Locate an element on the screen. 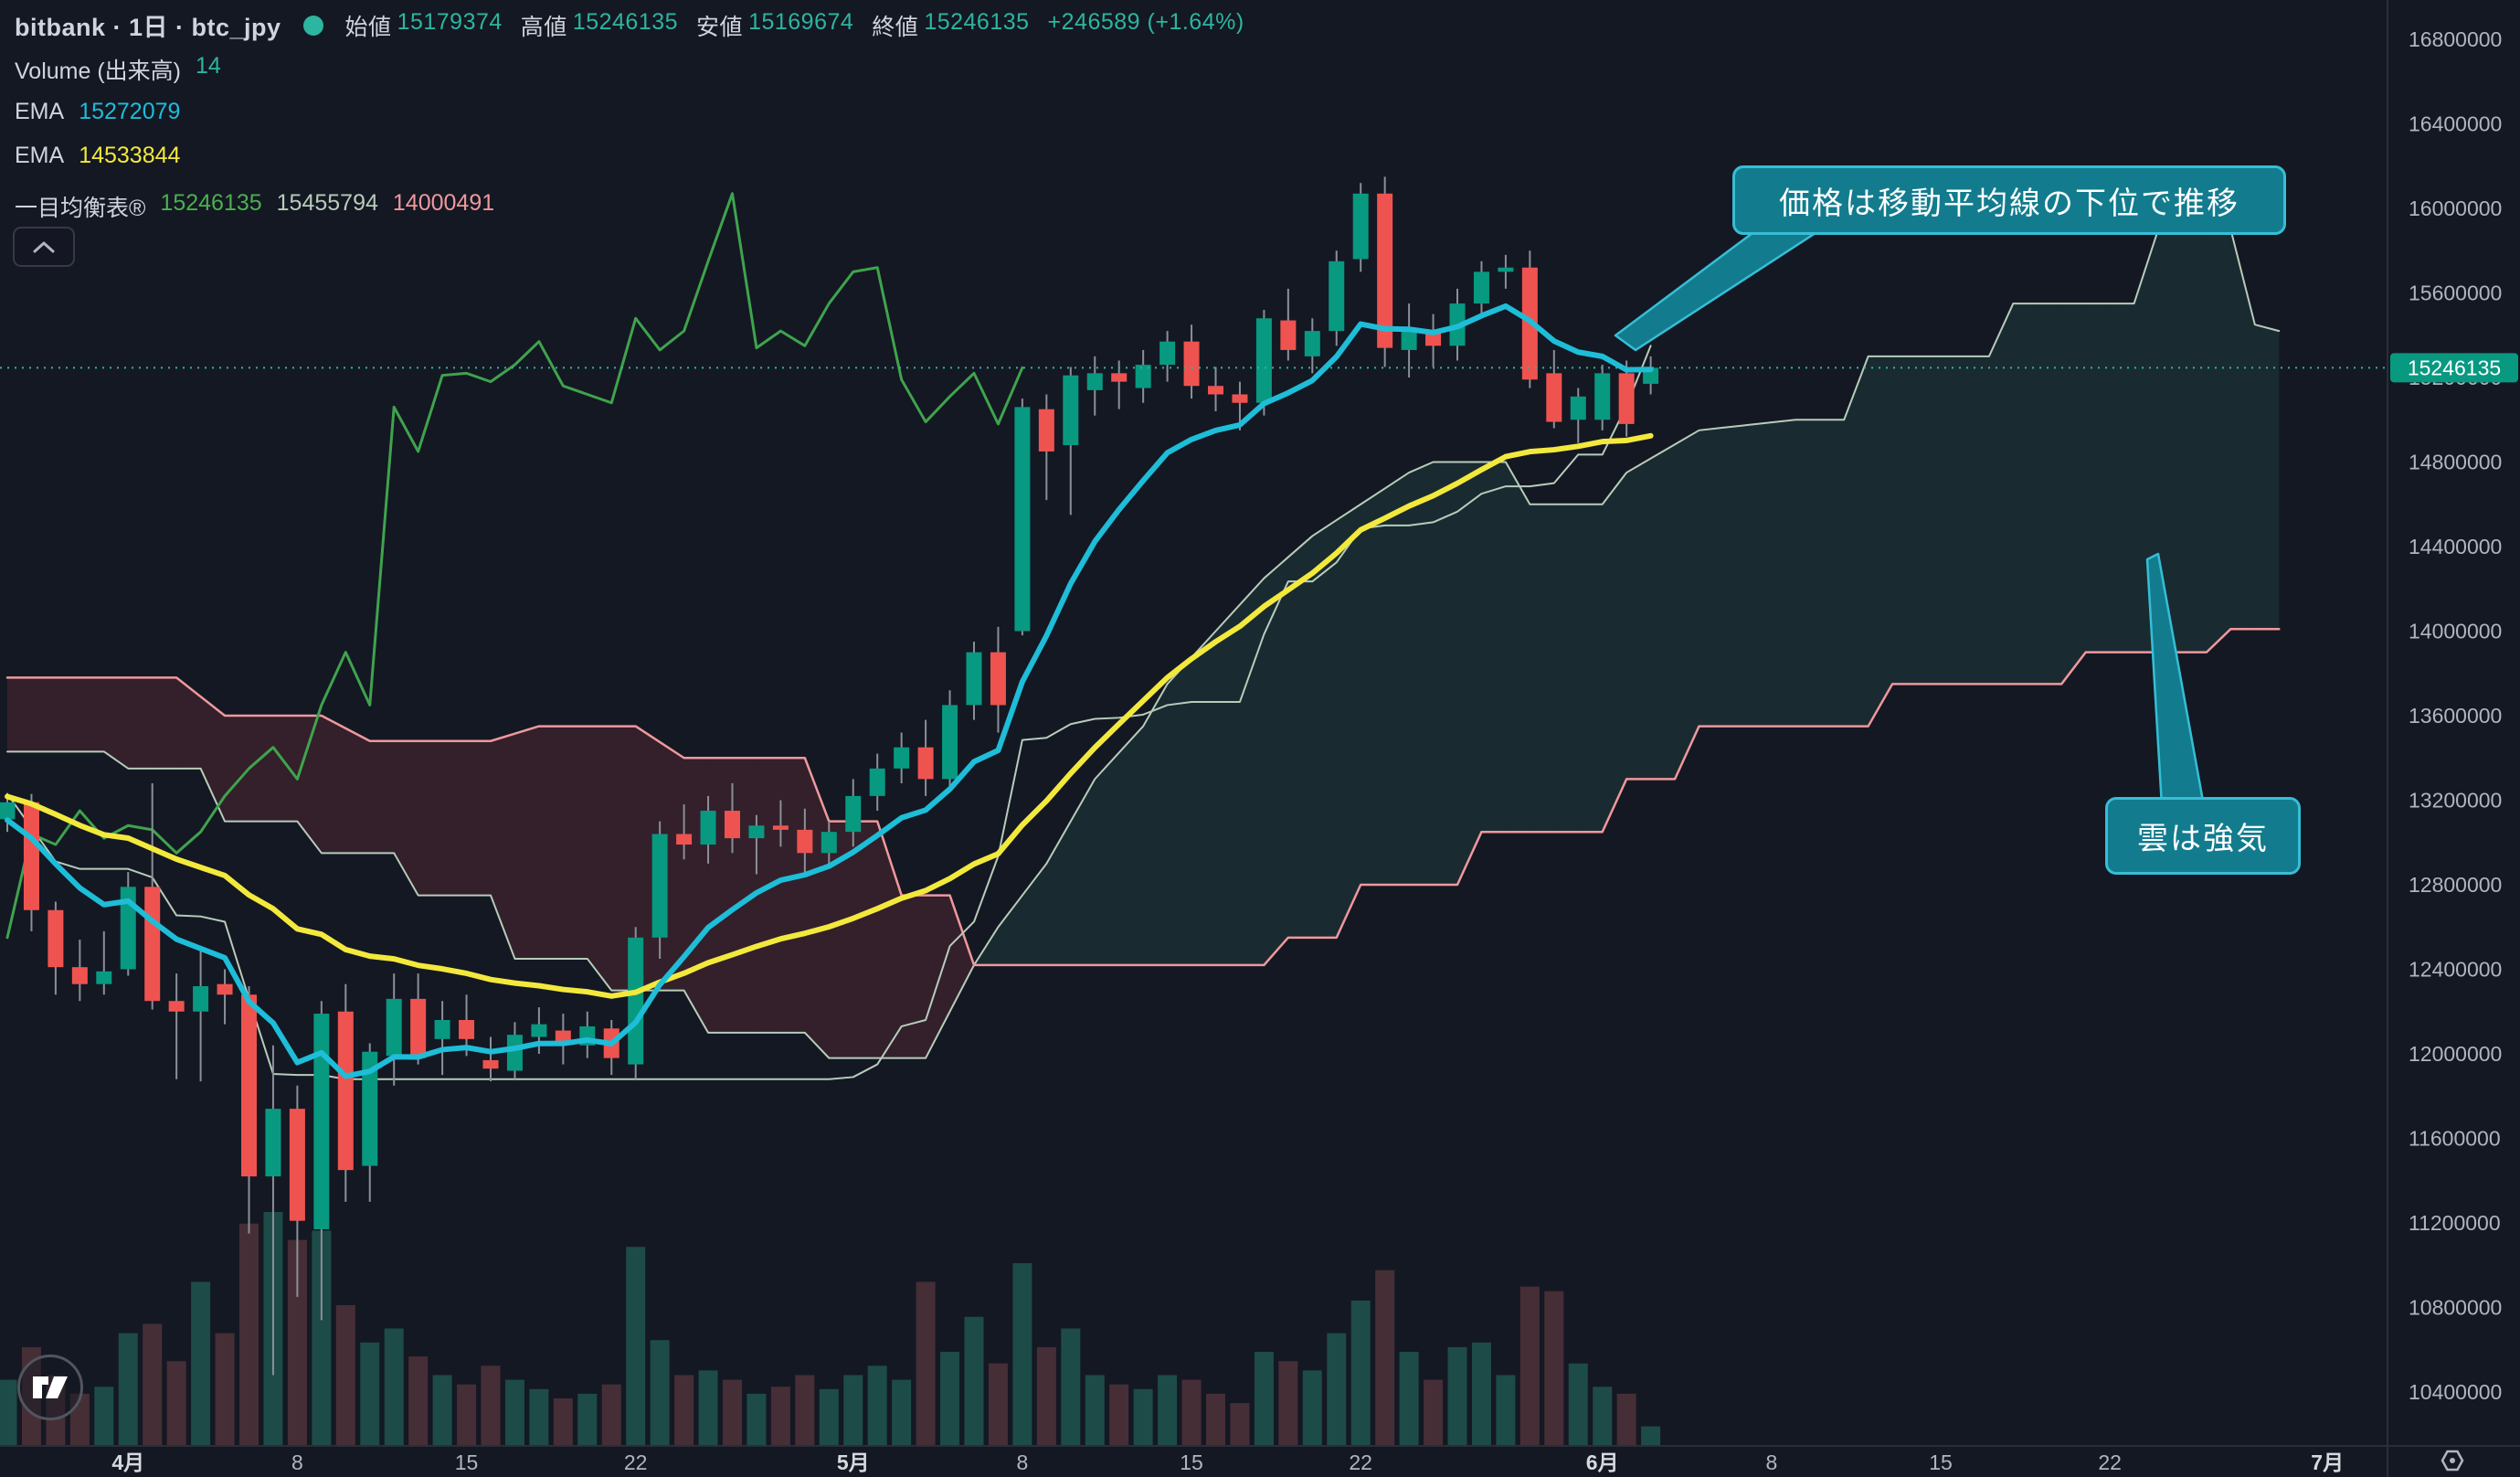 The image size is (2520, 1477). legend-ema-slow: EMA 14533844 is located at coordinates (98, 155).